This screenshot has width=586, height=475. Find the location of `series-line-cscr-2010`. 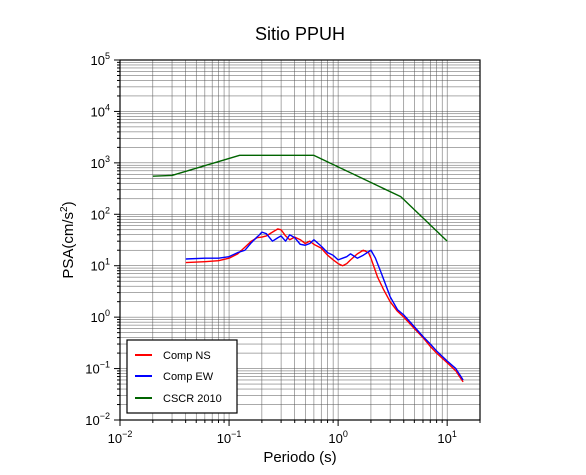

series-line-cscr-2010 is located at coordinates (300, 198).